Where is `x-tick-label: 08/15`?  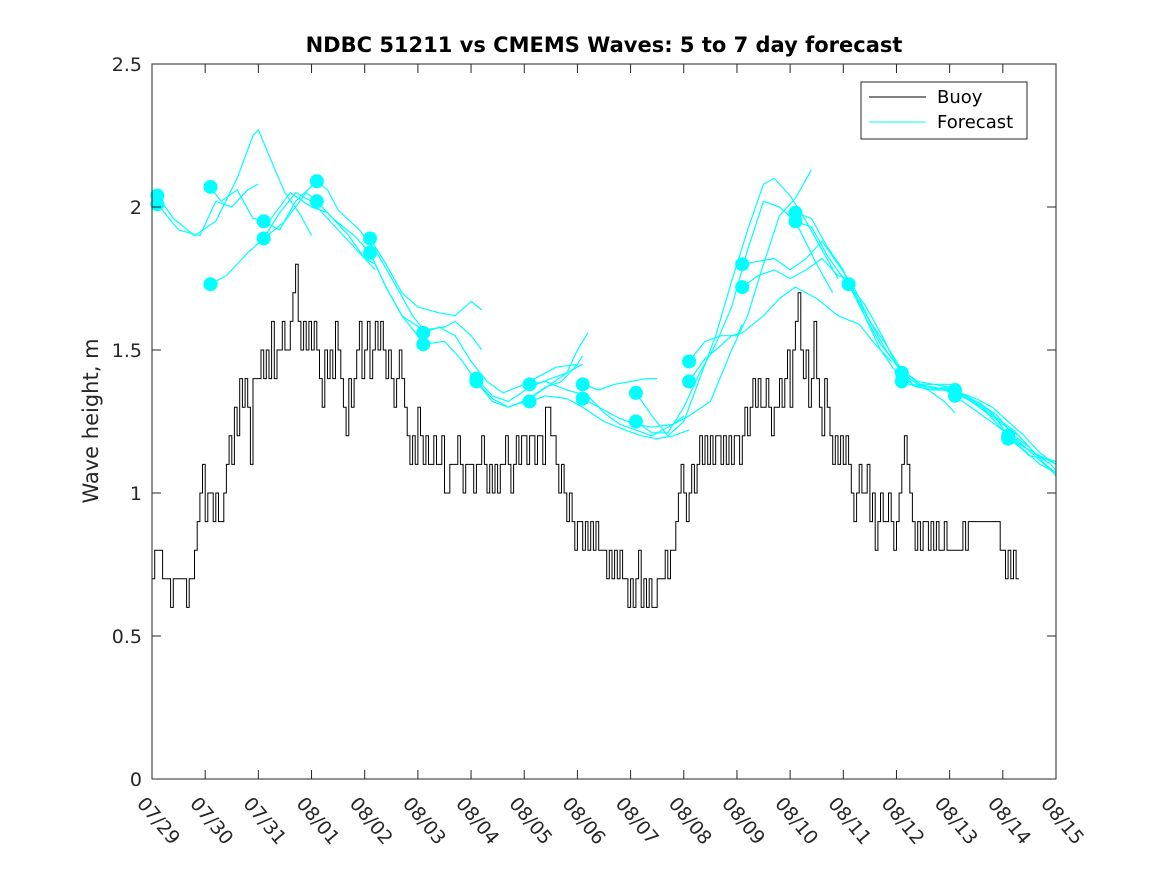 x-tick-label: 08/15 is located at coordinates (1062, 821).